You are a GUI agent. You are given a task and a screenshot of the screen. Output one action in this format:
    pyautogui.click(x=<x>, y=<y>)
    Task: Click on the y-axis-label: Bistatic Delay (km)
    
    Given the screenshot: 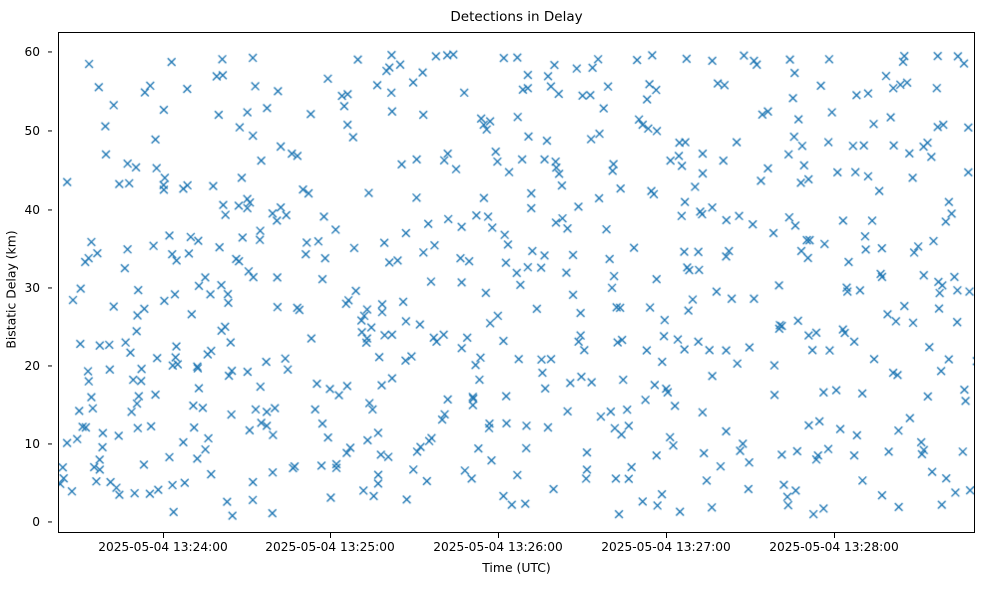 What is the action you would take?
    pyautogui.click(x=11, y=289)
    